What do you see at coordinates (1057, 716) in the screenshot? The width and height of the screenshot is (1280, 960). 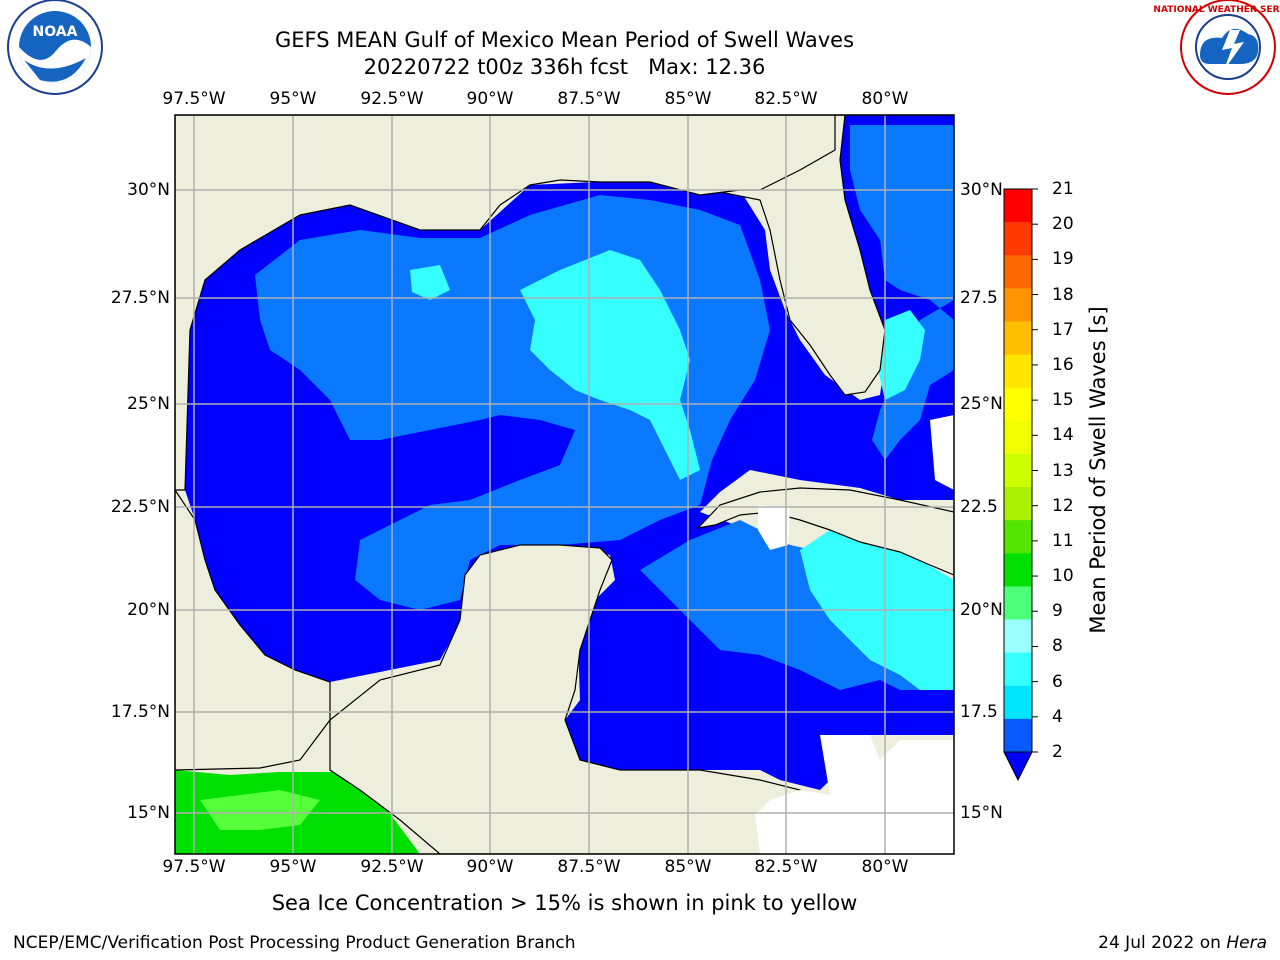 I see `colorbar-level-label: 4` at bounding box center [1057, 716].